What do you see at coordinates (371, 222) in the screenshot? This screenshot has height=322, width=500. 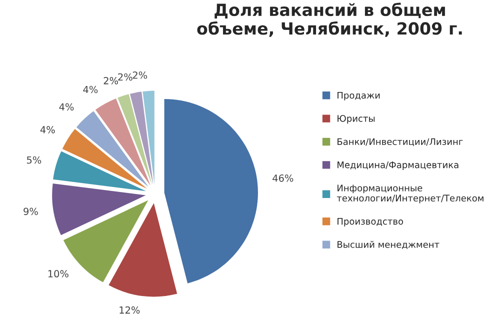 I see `legend-label: Производство` at bounding box center [371, 222].